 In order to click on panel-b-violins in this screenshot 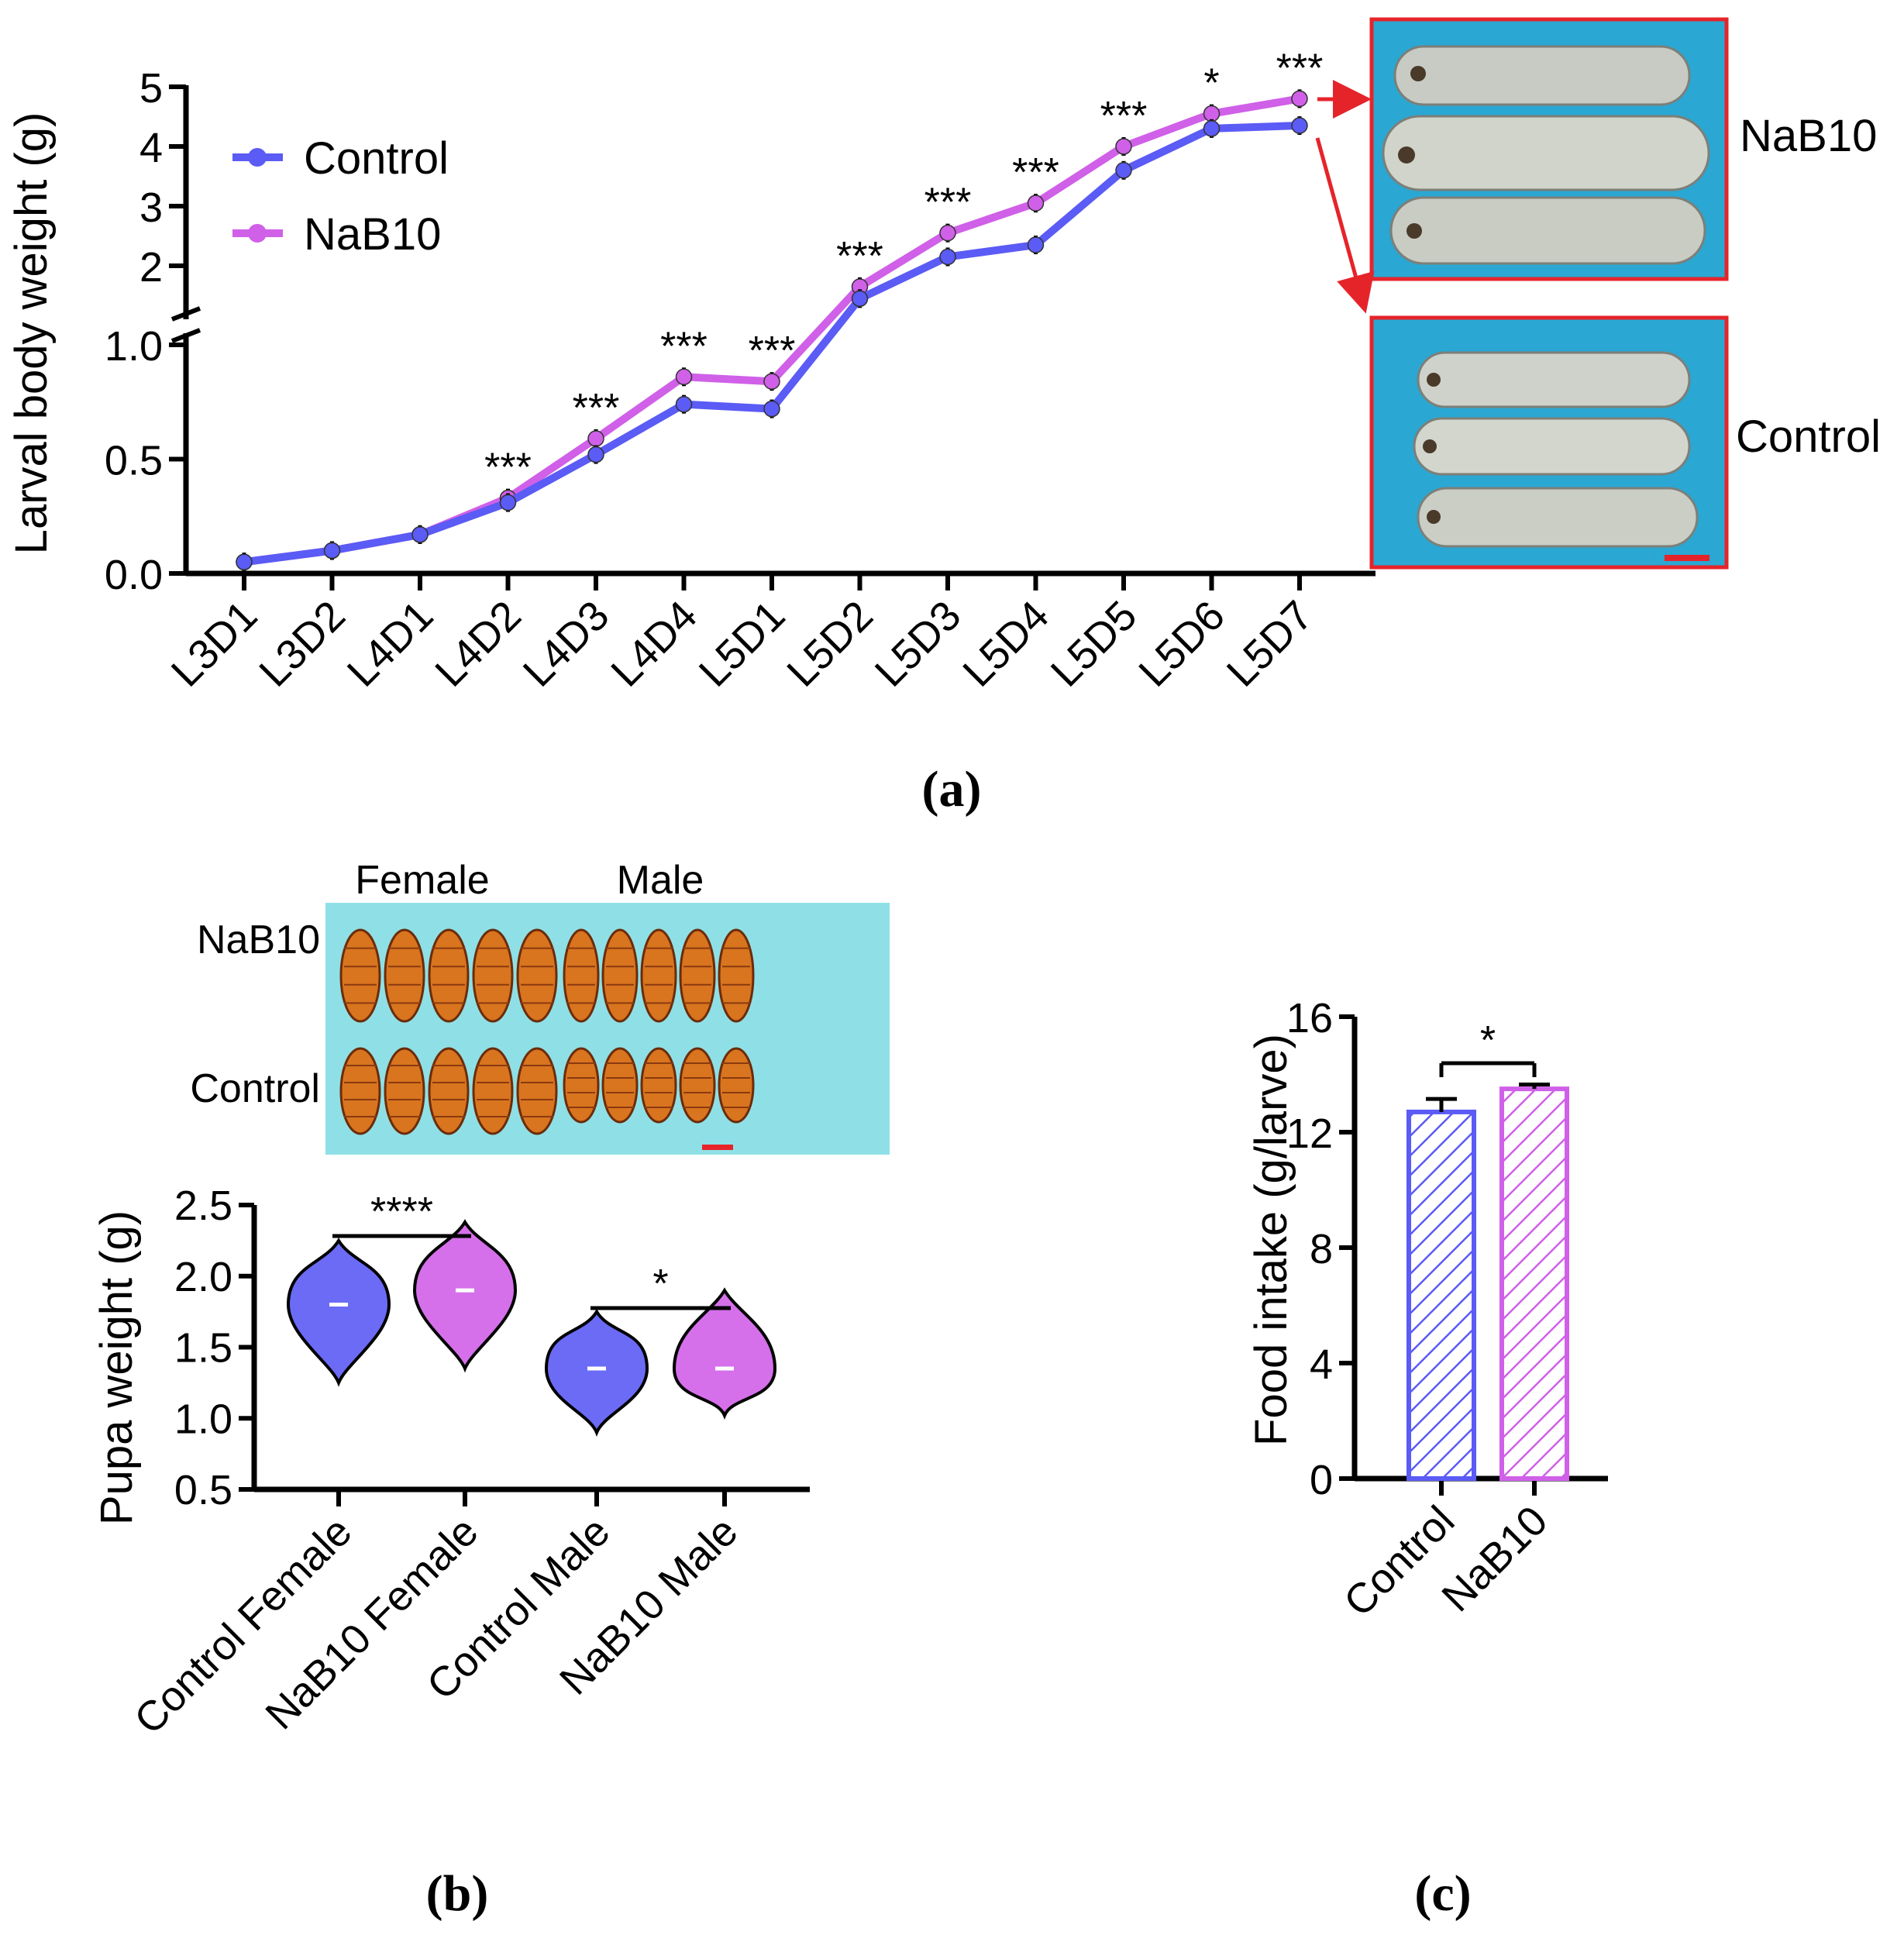, I will do `click(531, 1328)`.